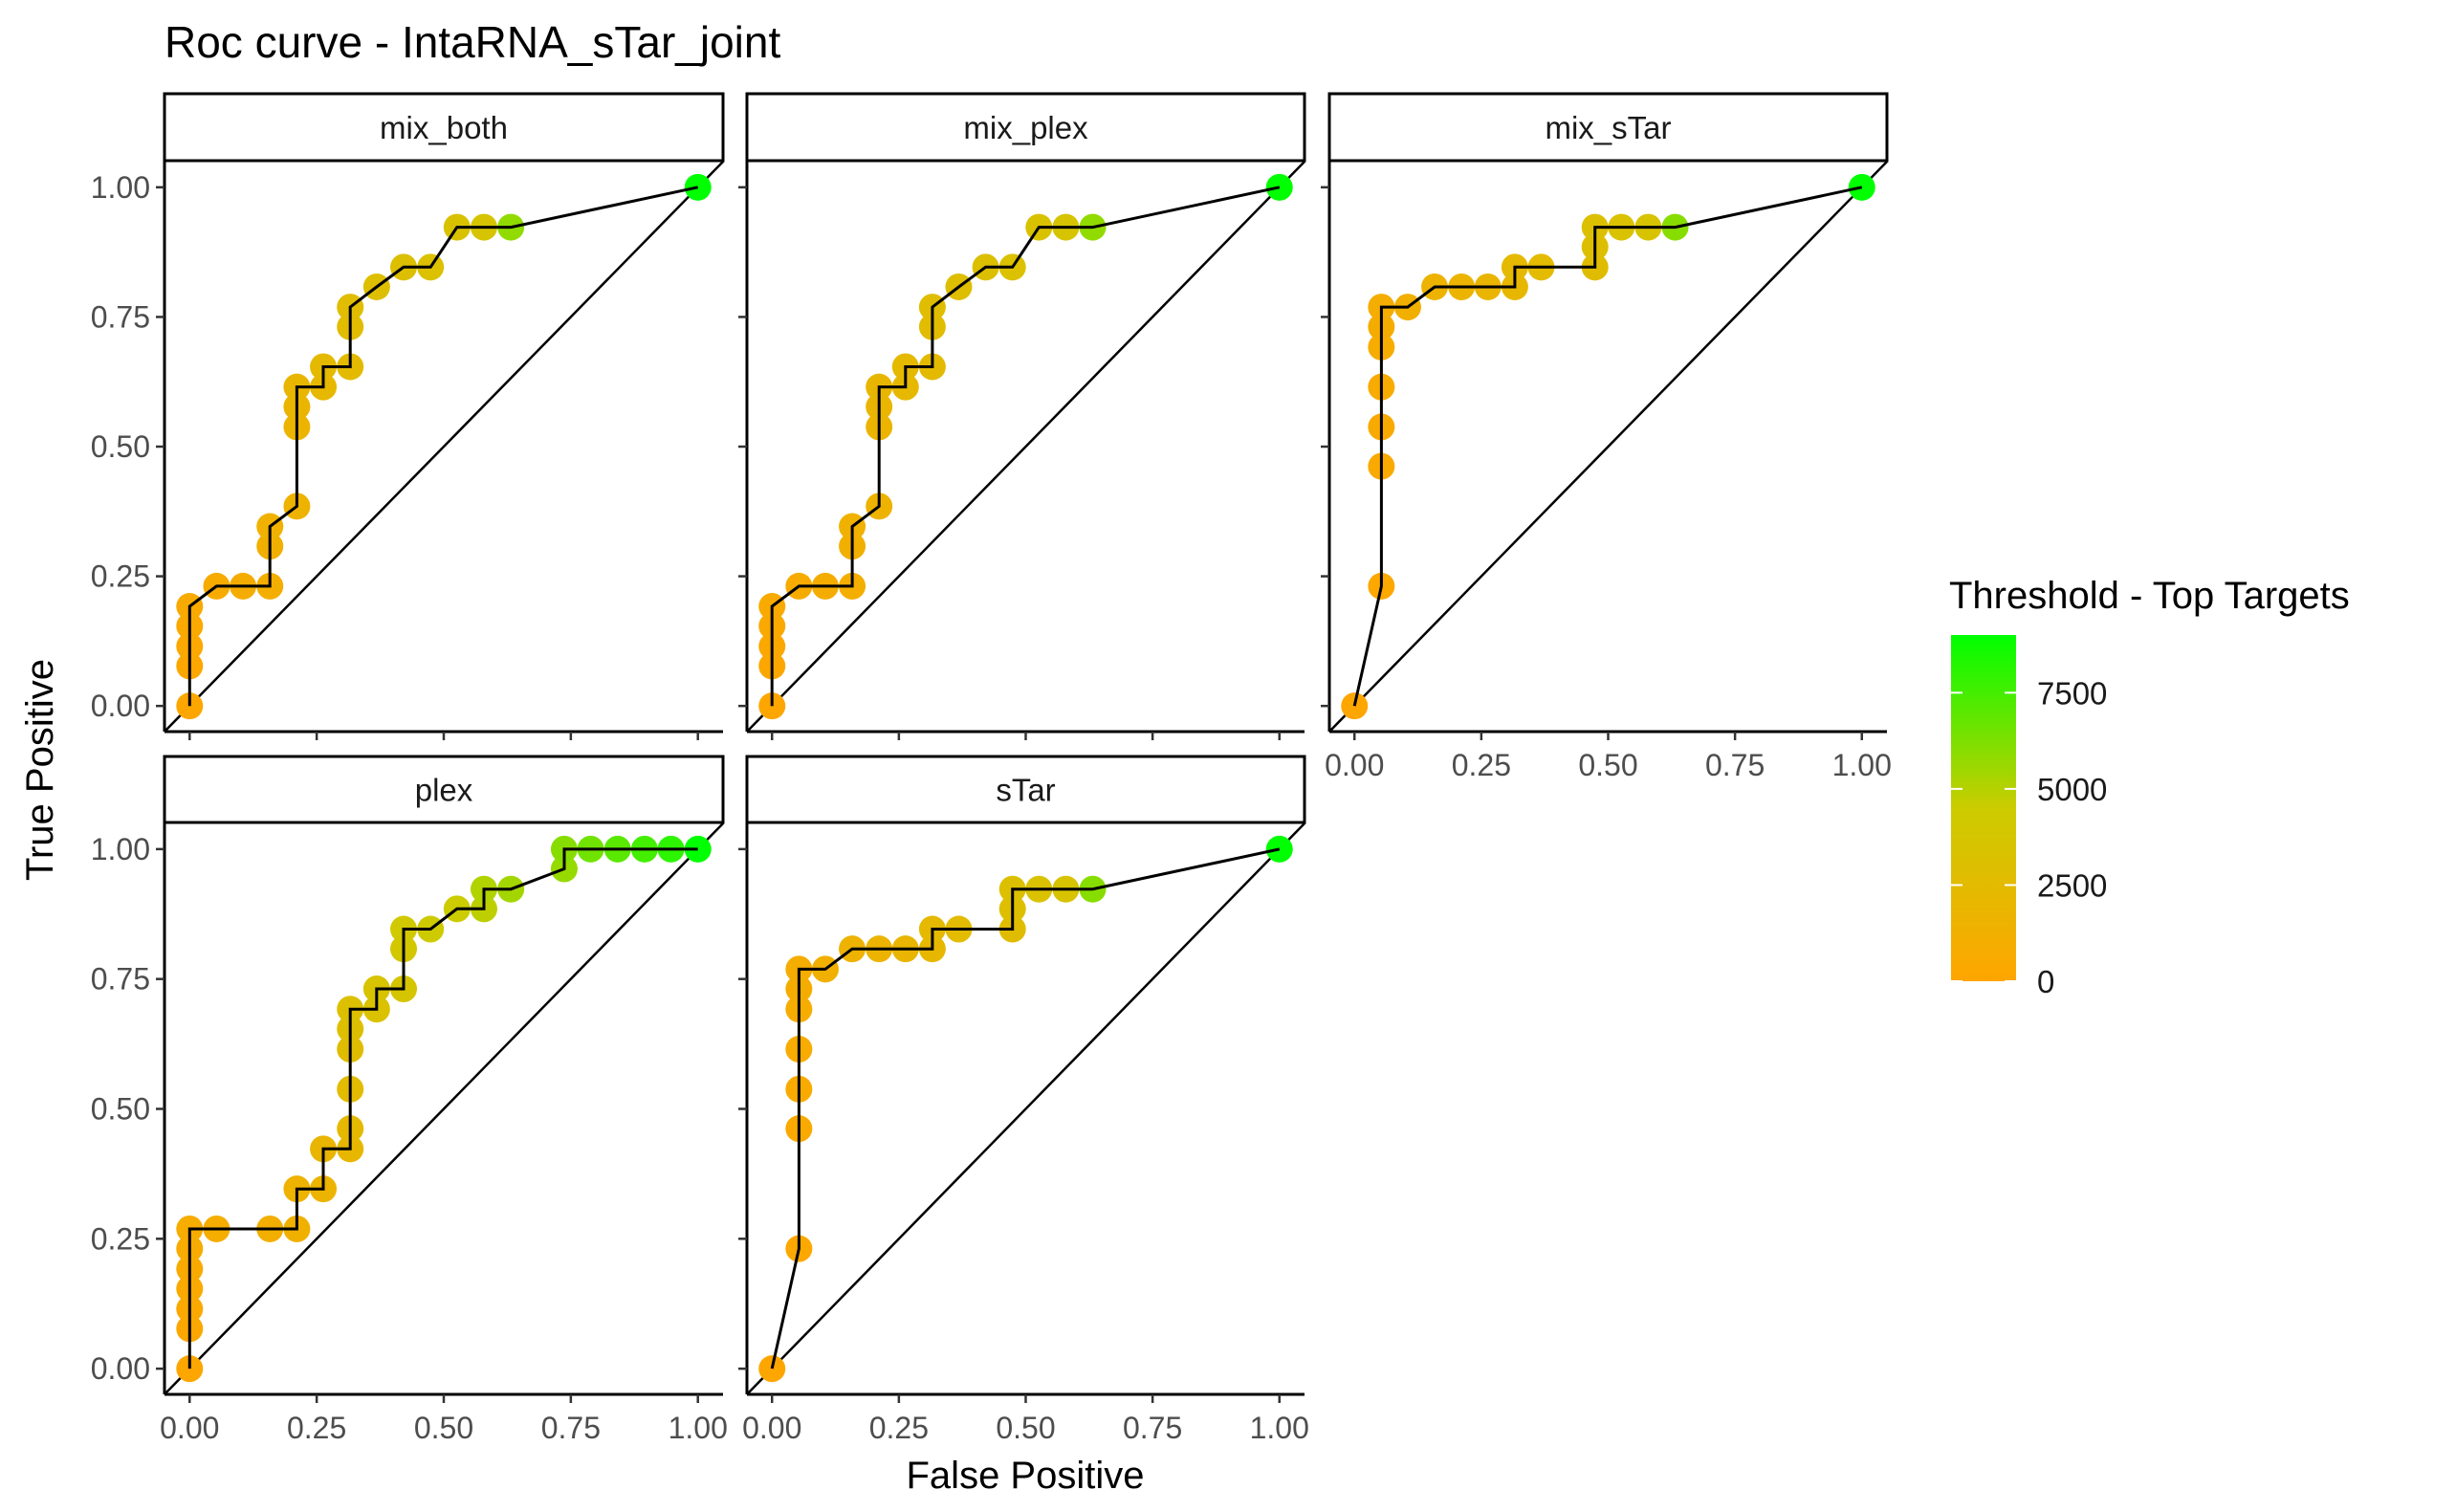 Image resolution: width=2456 pixels, height=1512 pixels. I want to click on facet-strip-label: sTar, so click(1025, 790).